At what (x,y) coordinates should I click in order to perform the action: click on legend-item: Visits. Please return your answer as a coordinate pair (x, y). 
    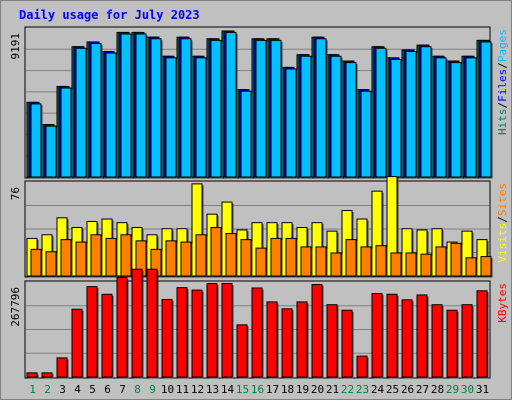
    Looking at the image, I should click on (502, 243).